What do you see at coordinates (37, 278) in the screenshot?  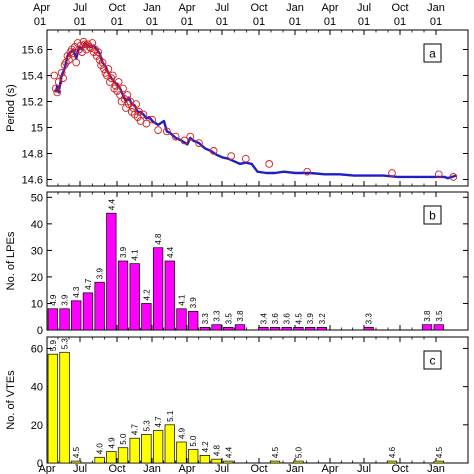 I see `y-tick-label: 20` at bounding box center [37, 278].